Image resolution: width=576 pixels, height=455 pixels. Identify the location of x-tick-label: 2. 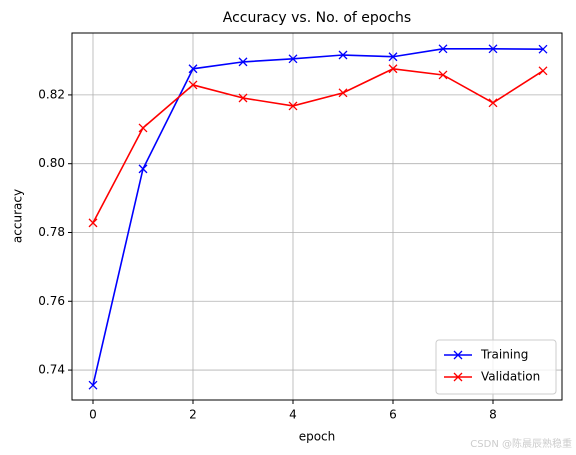
(193, 415).